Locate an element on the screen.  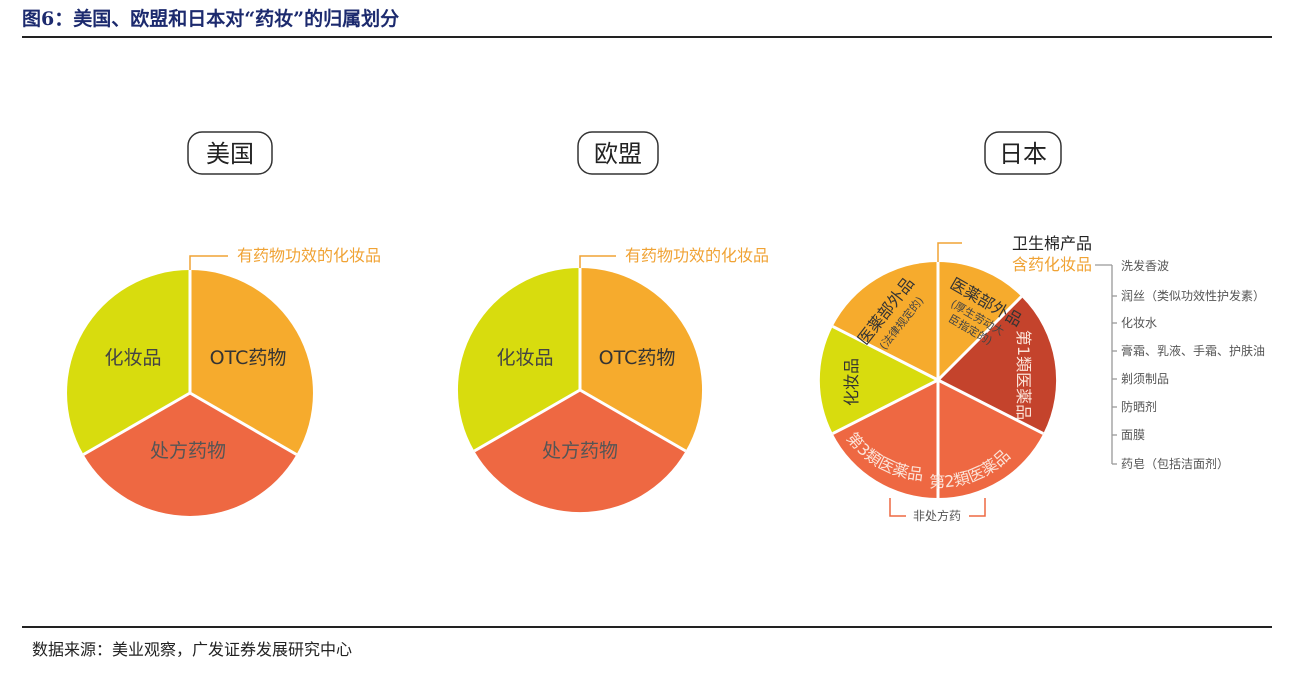
japan-top-callout-line is located at coordinates (949, 252).